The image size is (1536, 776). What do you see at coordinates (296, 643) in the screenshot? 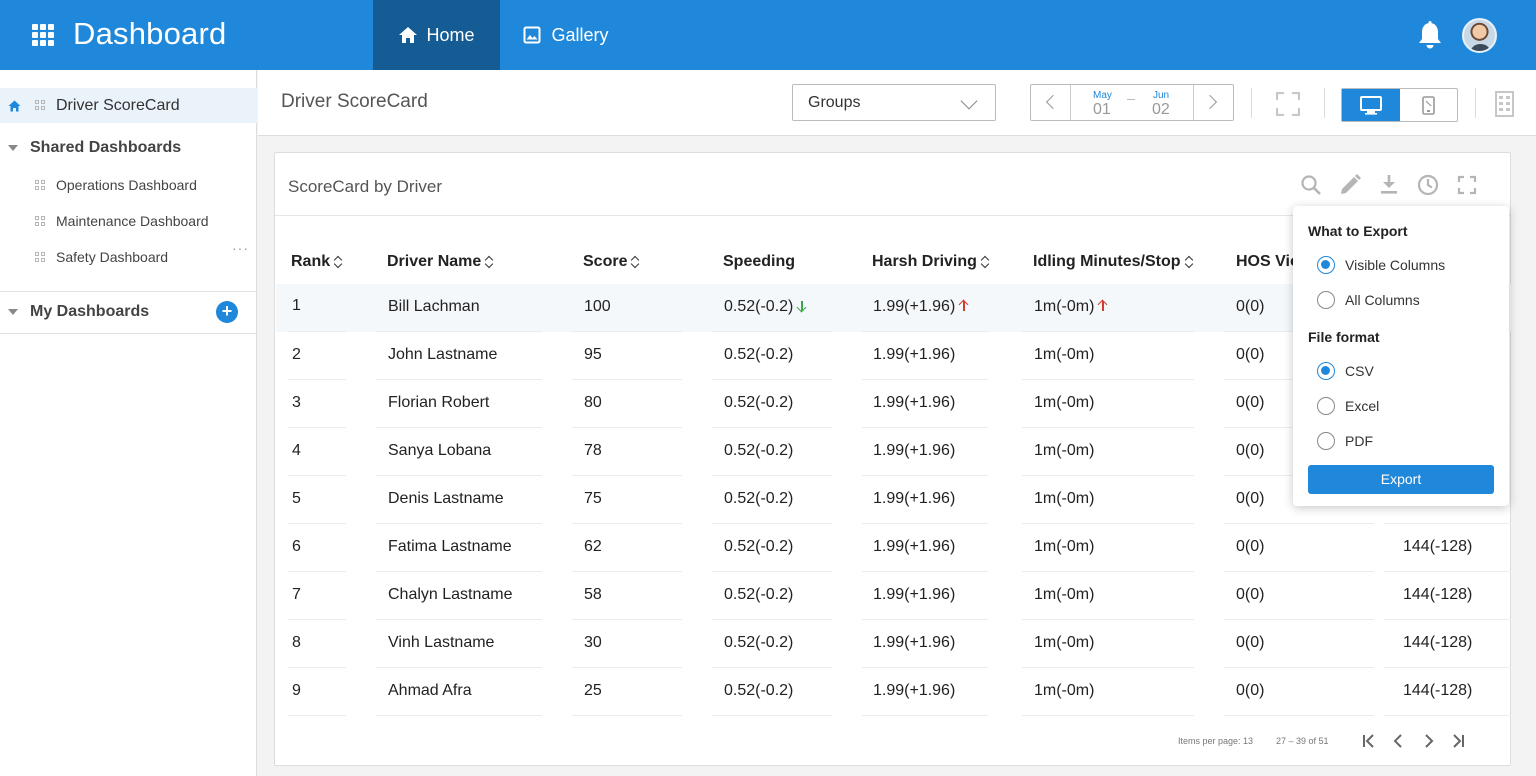
I see `cell-rank: 8` at bounding box center [296, 643].